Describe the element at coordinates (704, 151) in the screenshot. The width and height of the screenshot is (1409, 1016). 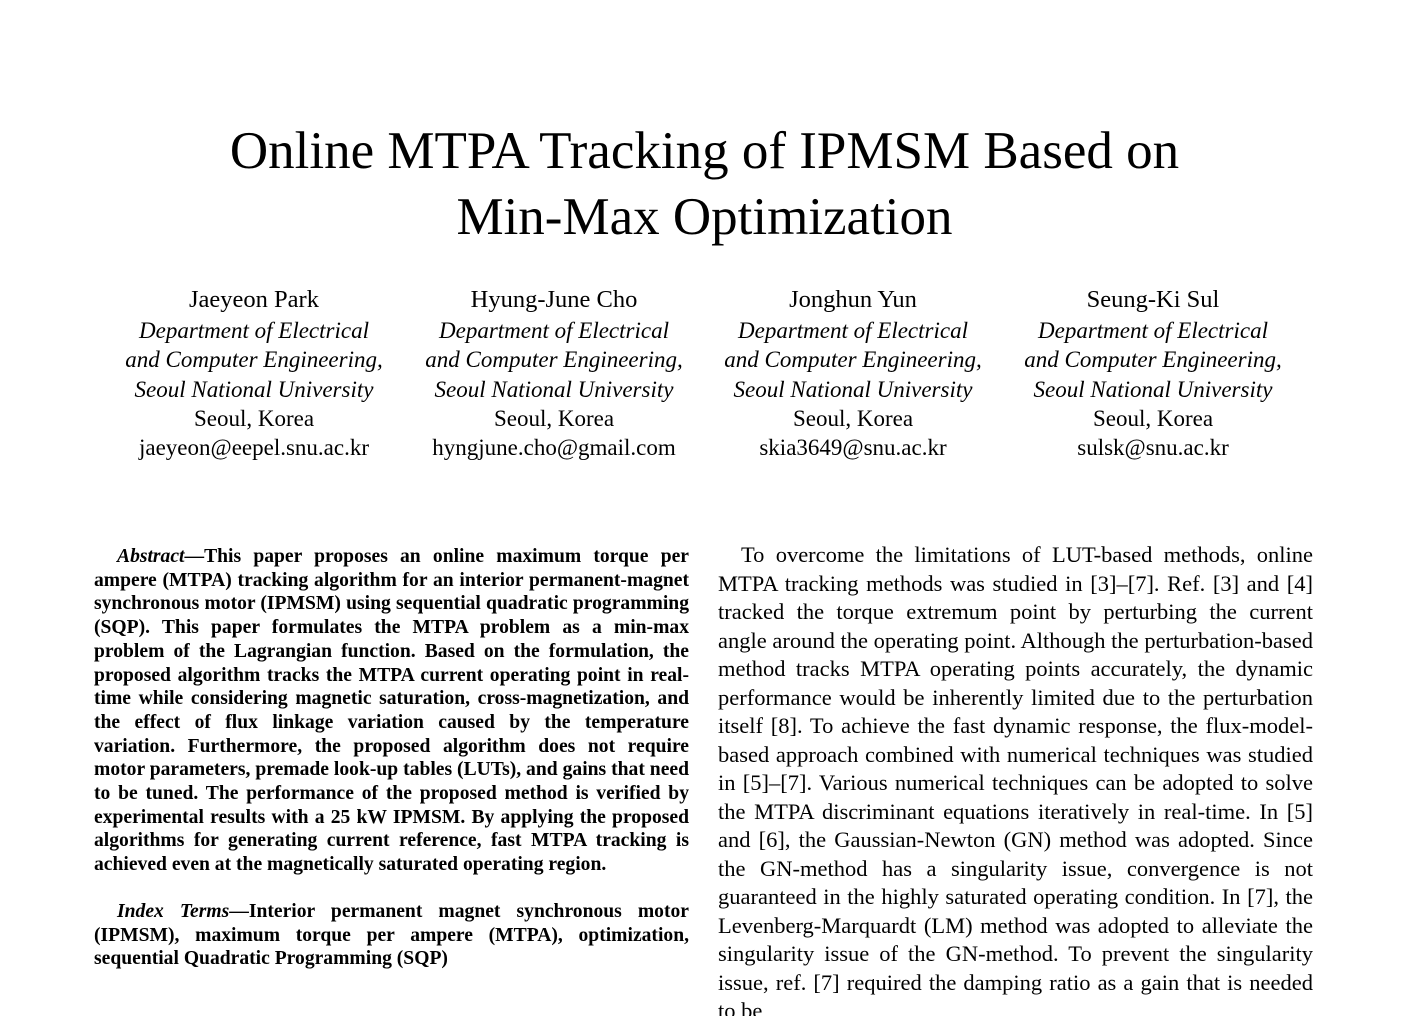
I see `title-line-1: Online MTPA Tracking of IPMSM Based on` at that location.